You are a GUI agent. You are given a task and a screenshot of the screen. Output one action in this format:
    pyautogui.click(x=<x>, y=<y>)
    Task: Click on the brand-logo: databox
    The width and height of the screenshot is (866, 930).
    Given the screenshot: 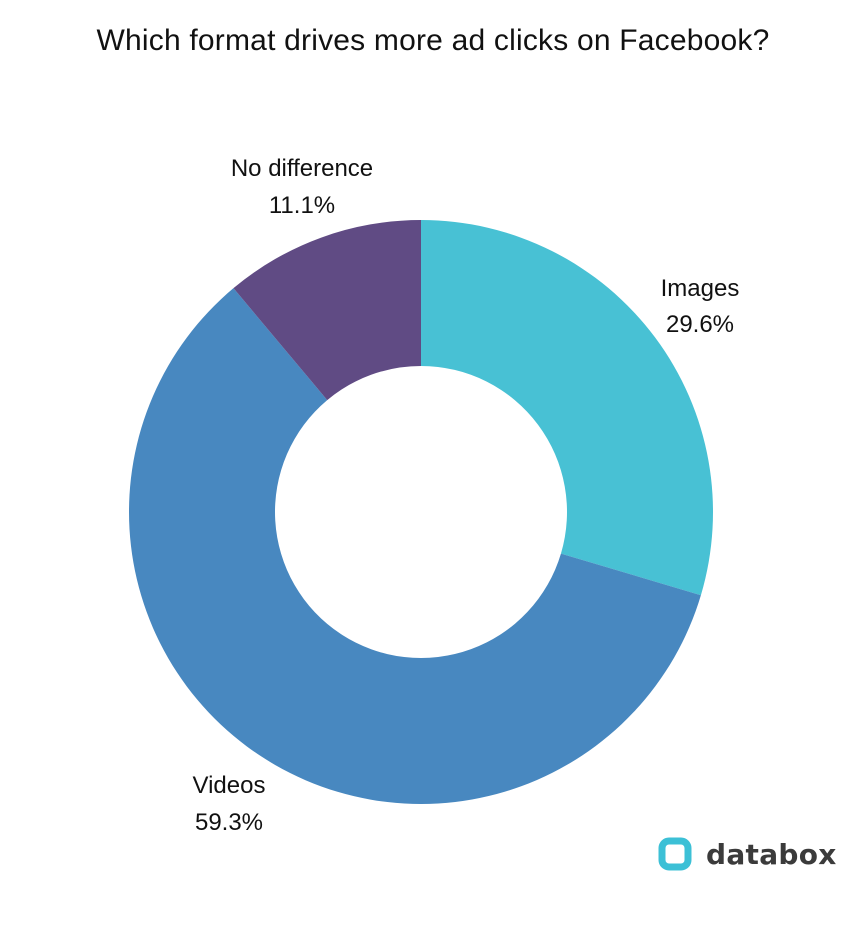 What is the action you would take?
    pyautogui.click(x=747, y=854)
    